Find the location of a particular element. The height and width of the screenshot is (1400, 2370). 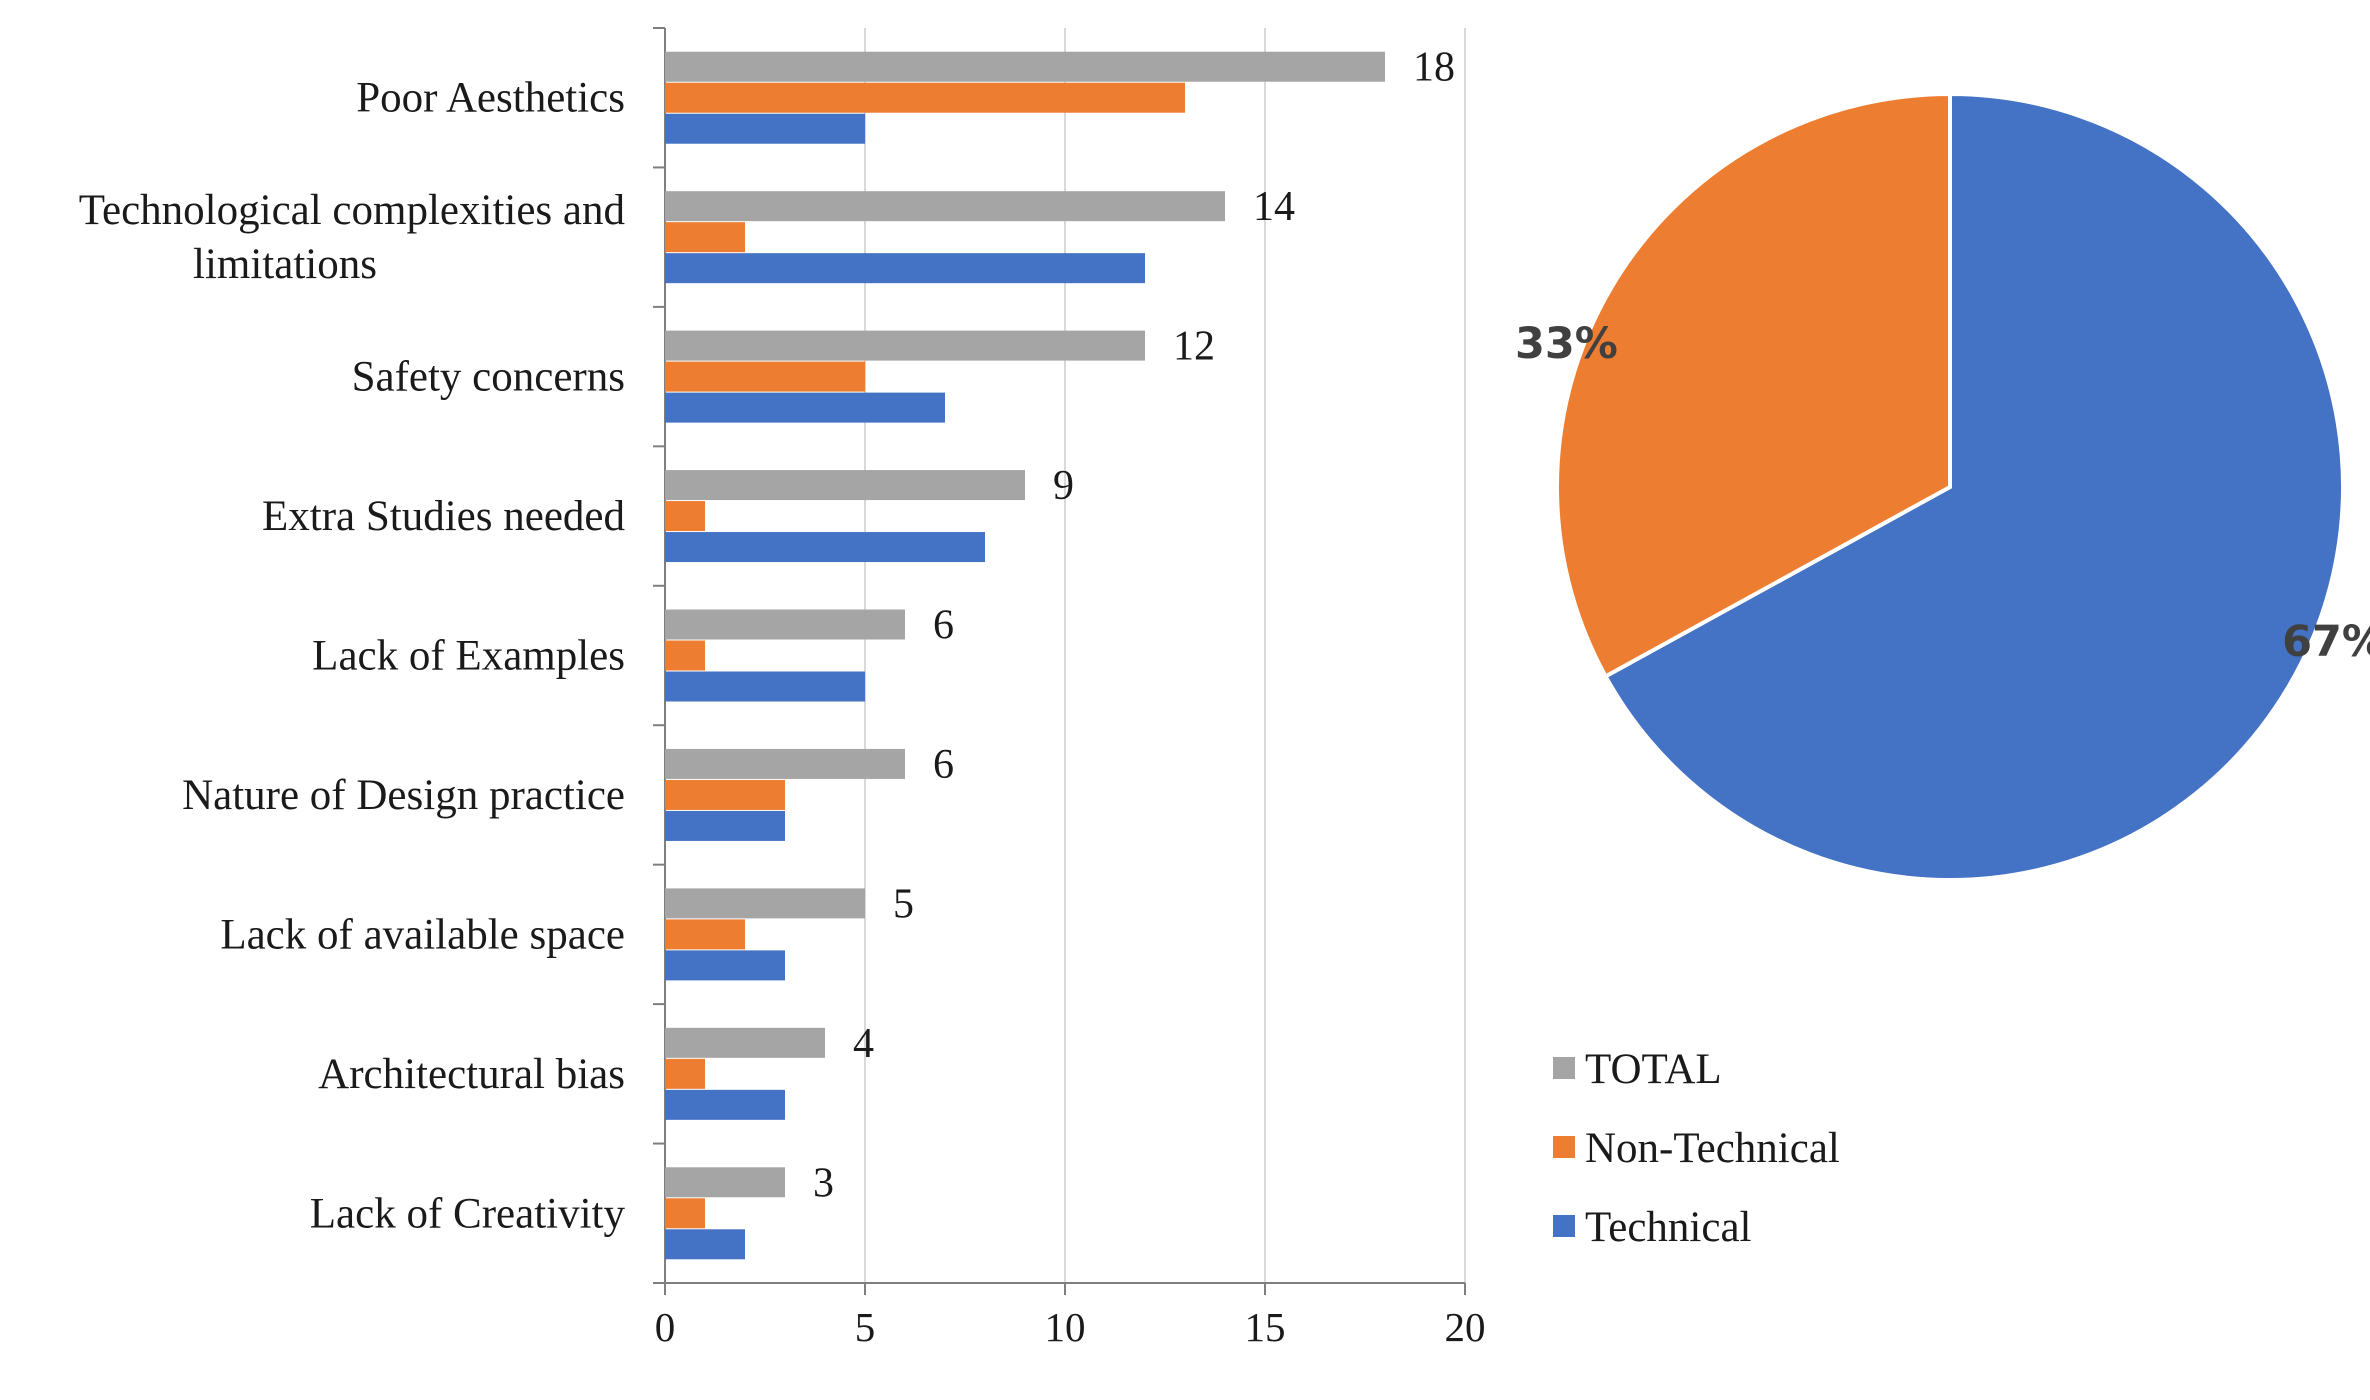

legend-swatch-total is located at coordinates (1564, 1068).